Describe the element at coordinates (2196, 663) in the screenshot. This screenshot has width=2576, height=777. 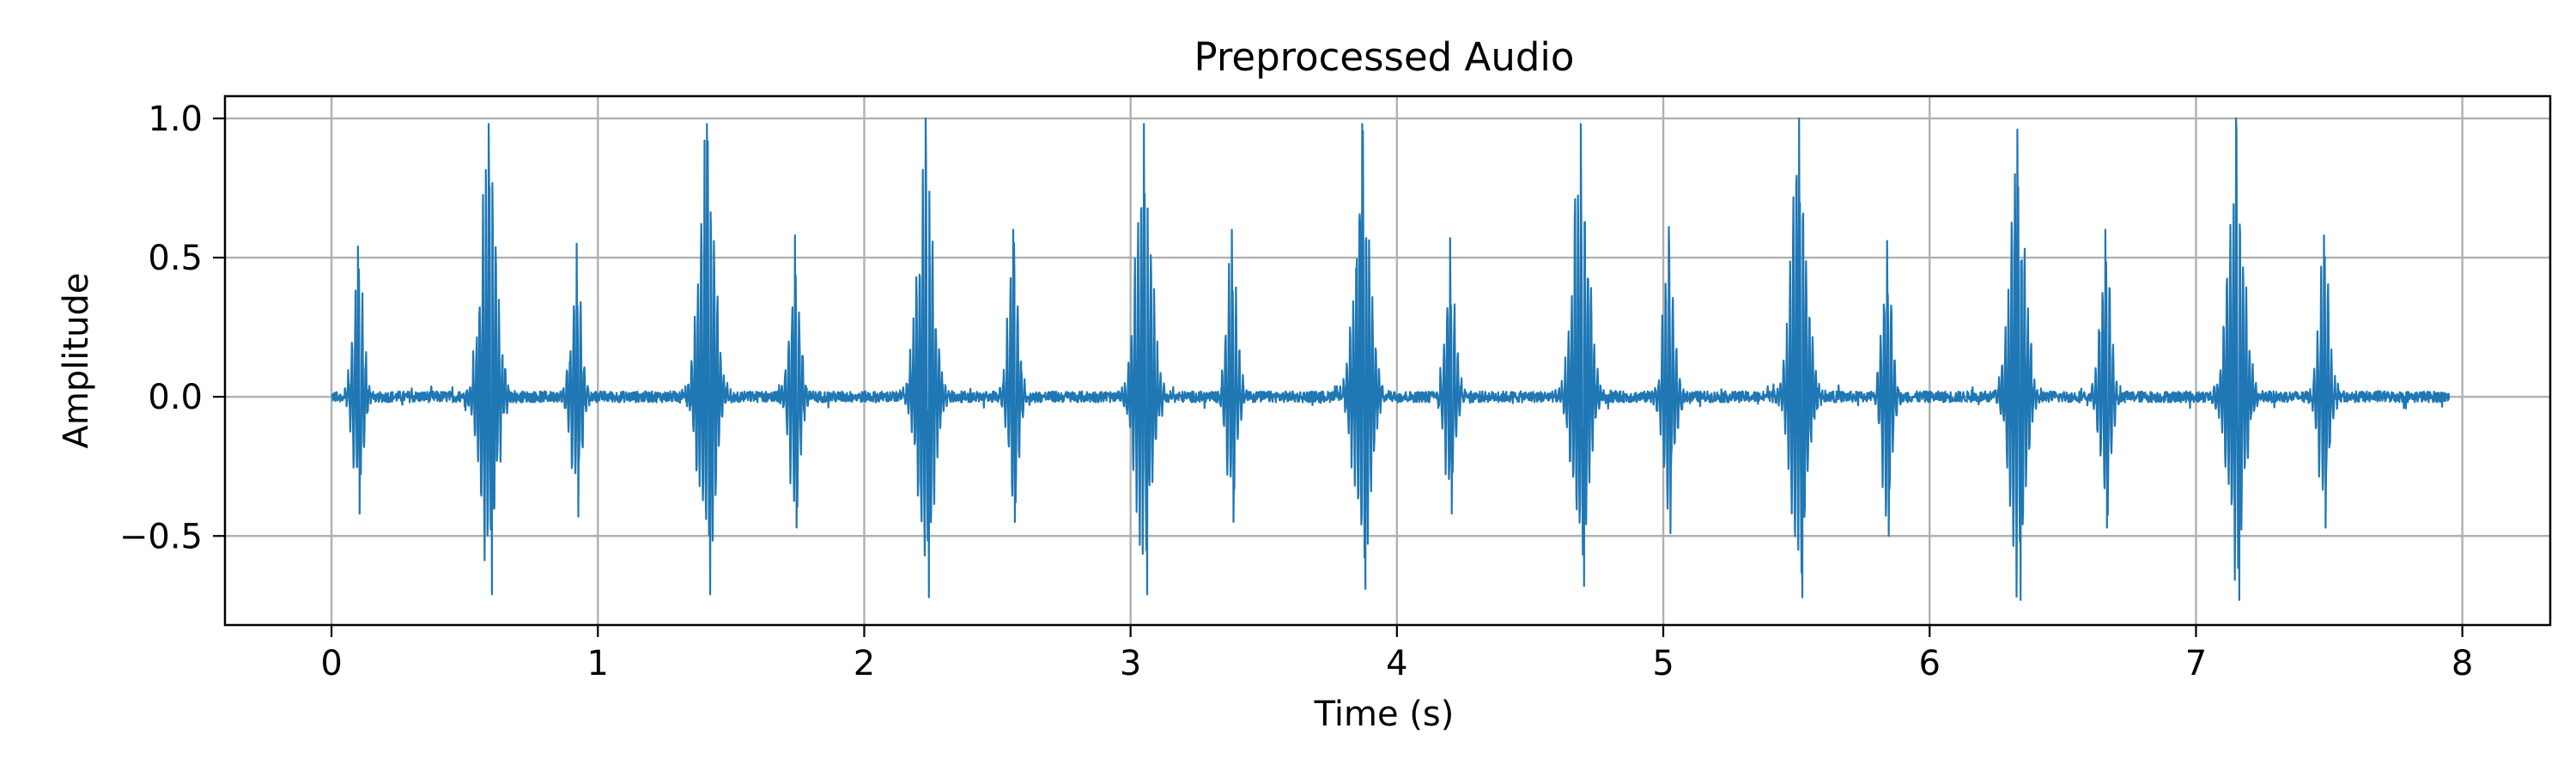
I see `x-tick-label: 7` at that location.